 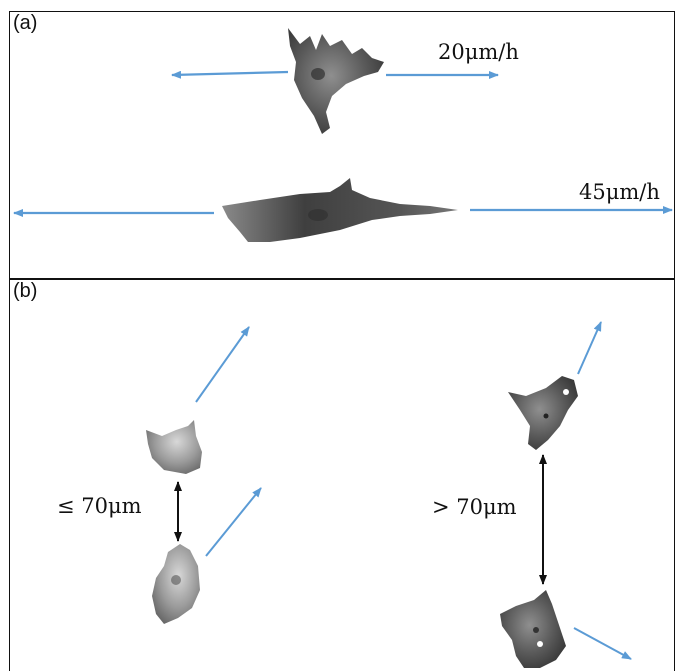 What do you see at coordinates (230, 74) in the screenshot?
I see `arrow-slow-left` at bounding box center [230, 74].